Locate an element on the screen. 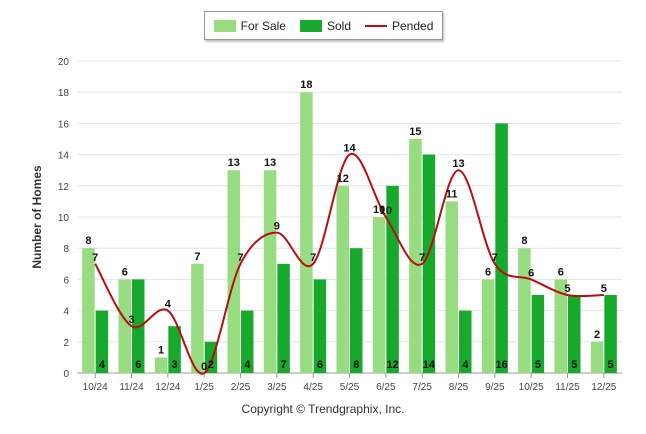  data-label-pended: 10 is located at coordinates (386, 211).